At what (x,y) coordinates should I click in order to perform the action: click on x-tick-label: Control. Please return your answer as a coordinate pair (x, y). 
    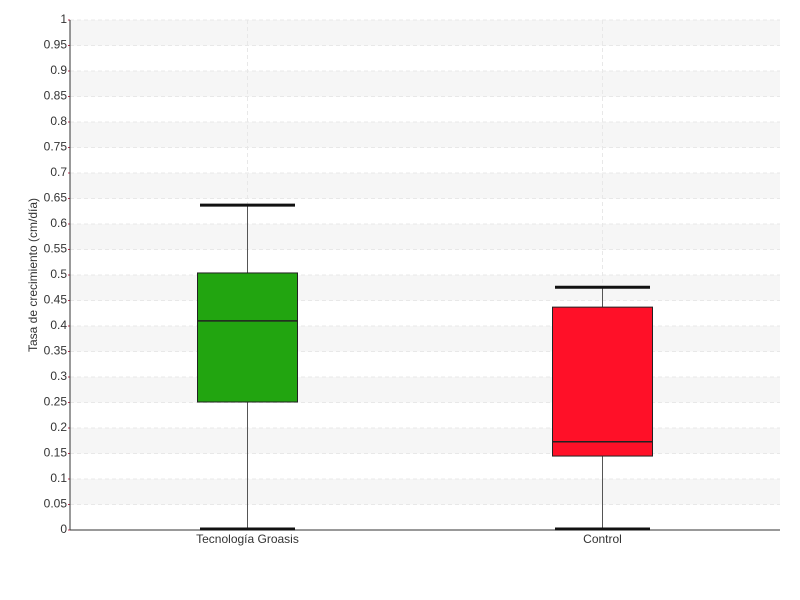
    Looking at the image, I should click on (602, 539).